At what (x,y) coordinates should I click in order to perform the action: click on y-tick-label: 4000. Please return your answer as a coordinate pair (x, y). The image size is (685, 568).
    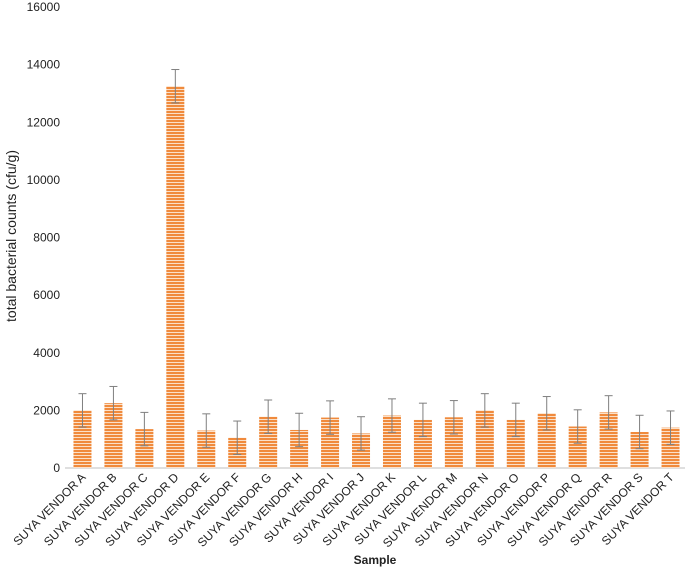
    Looking at the image, I should click on (46, 353).